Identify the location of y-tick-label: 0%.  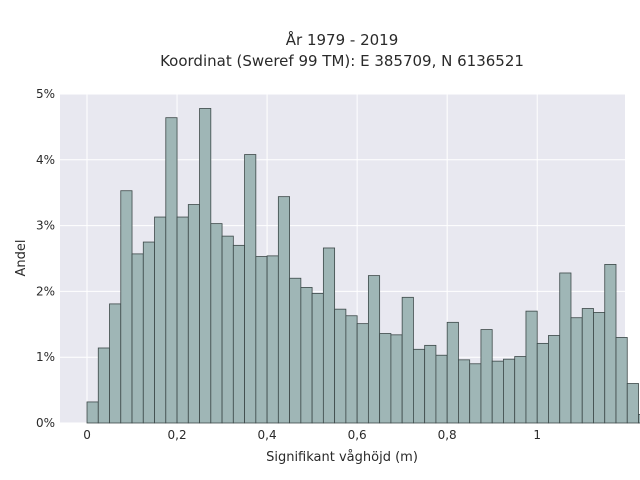
(45, 423).